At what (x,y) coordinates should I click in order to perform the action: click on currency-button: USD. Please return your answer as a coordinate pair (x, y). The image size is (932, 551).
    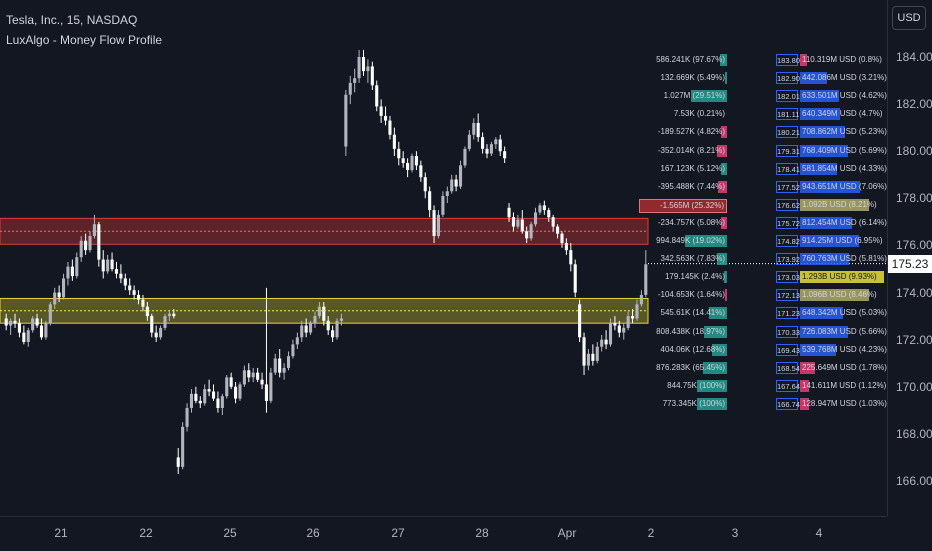
    Looking at the image, I should click on (909, 18).